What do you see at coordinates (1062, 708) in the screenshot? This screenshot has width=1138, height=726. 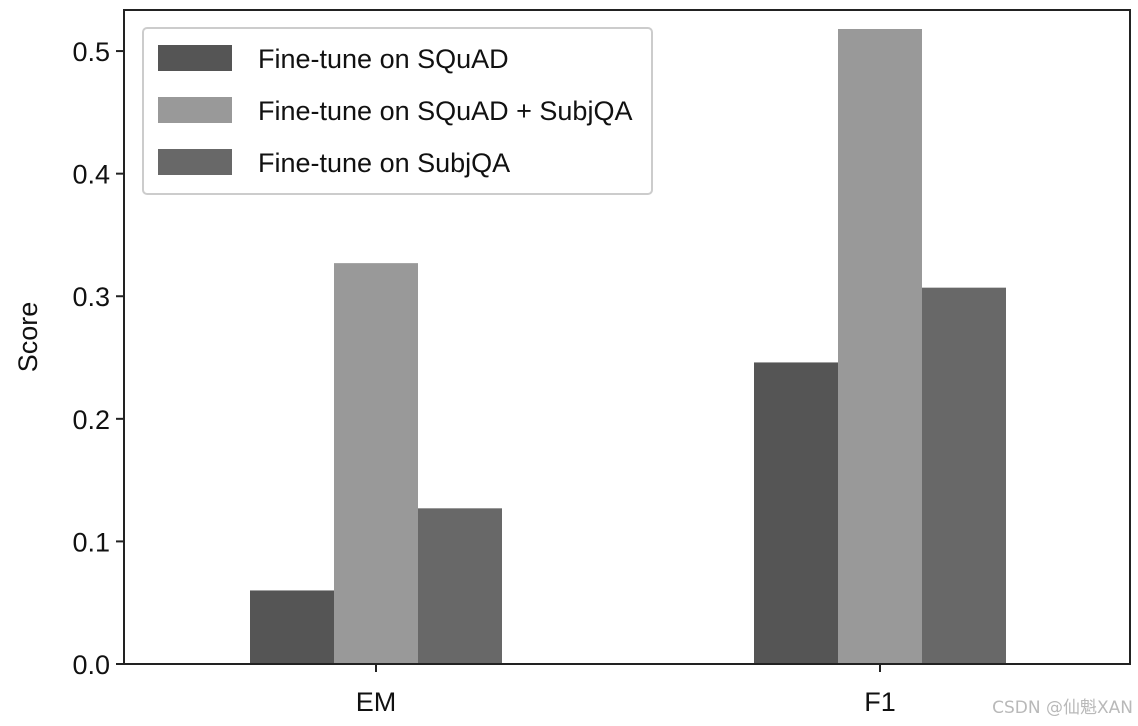 I see `watermark: CSDN @仙魁XAN` at bounding box center [1062, 708].